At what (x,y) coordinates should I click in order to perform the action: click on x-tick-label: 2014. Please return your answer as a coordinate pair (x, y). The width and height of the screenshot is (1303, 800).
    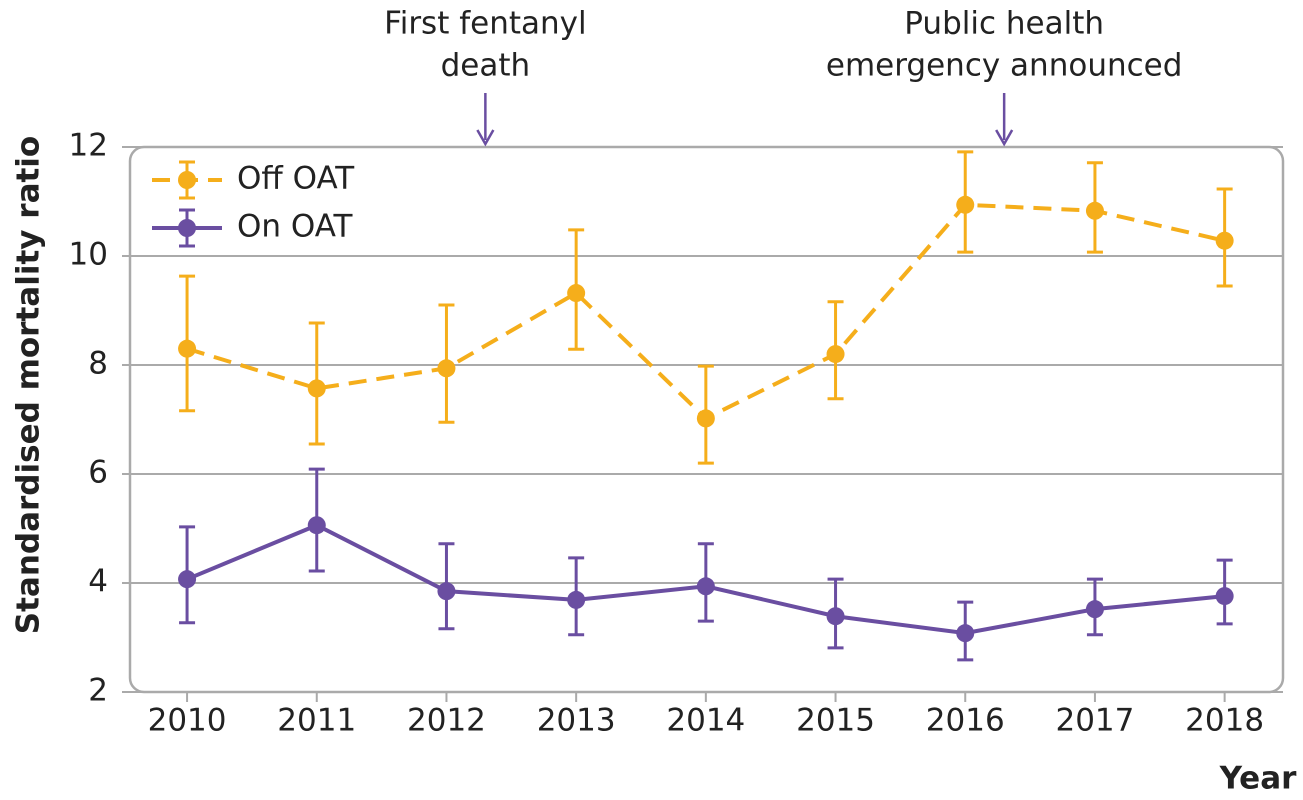
    Looking at the image, I should click on (705, 721).